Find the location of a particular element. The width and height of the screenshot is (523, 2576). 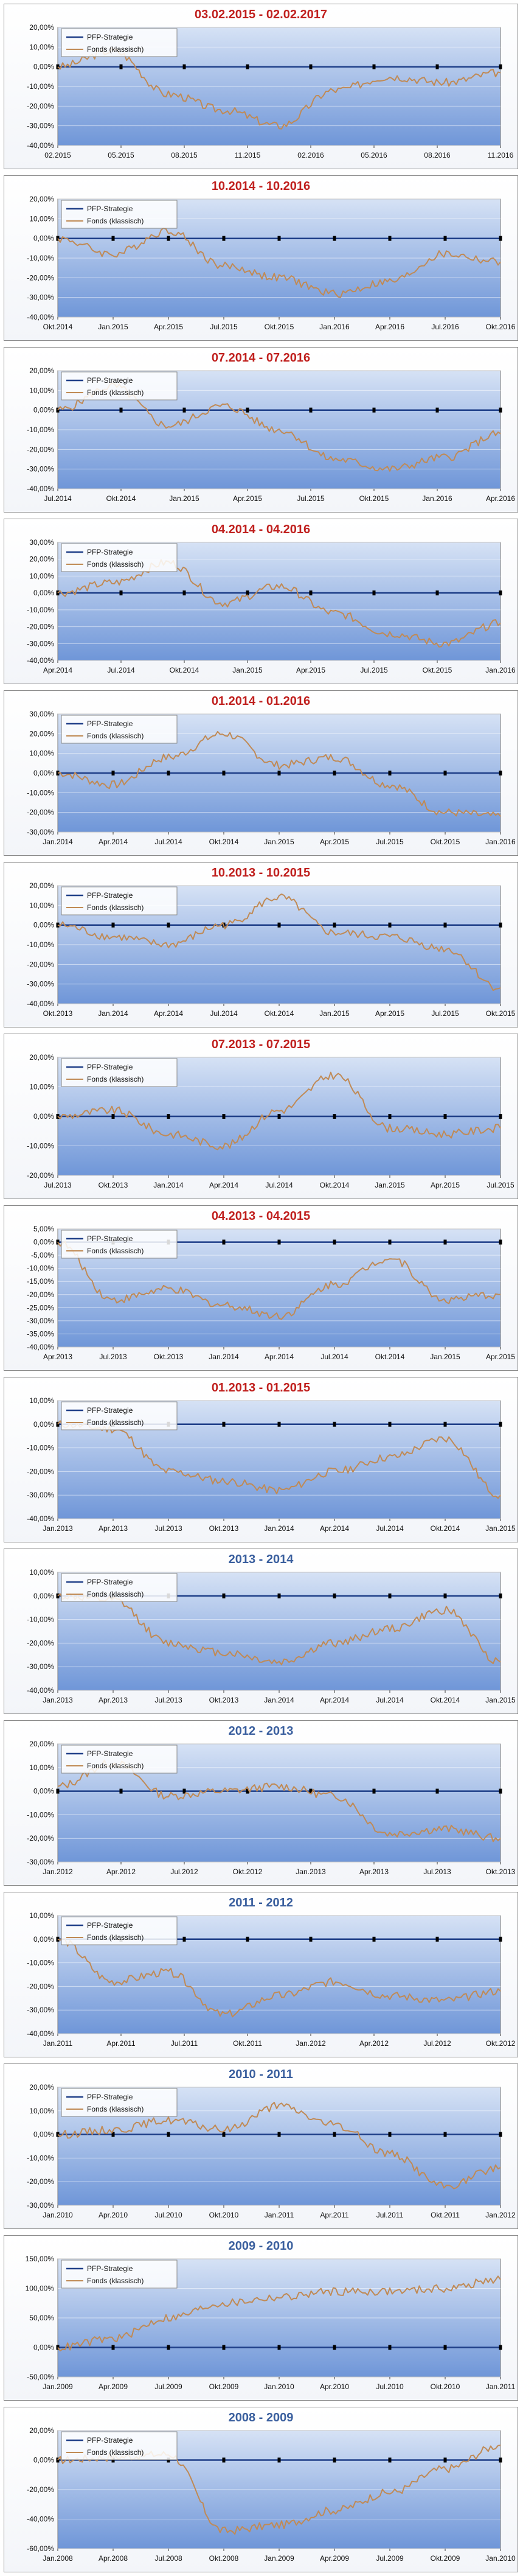

y-tick-label: 10,00% is located at coordinates (41, 753).